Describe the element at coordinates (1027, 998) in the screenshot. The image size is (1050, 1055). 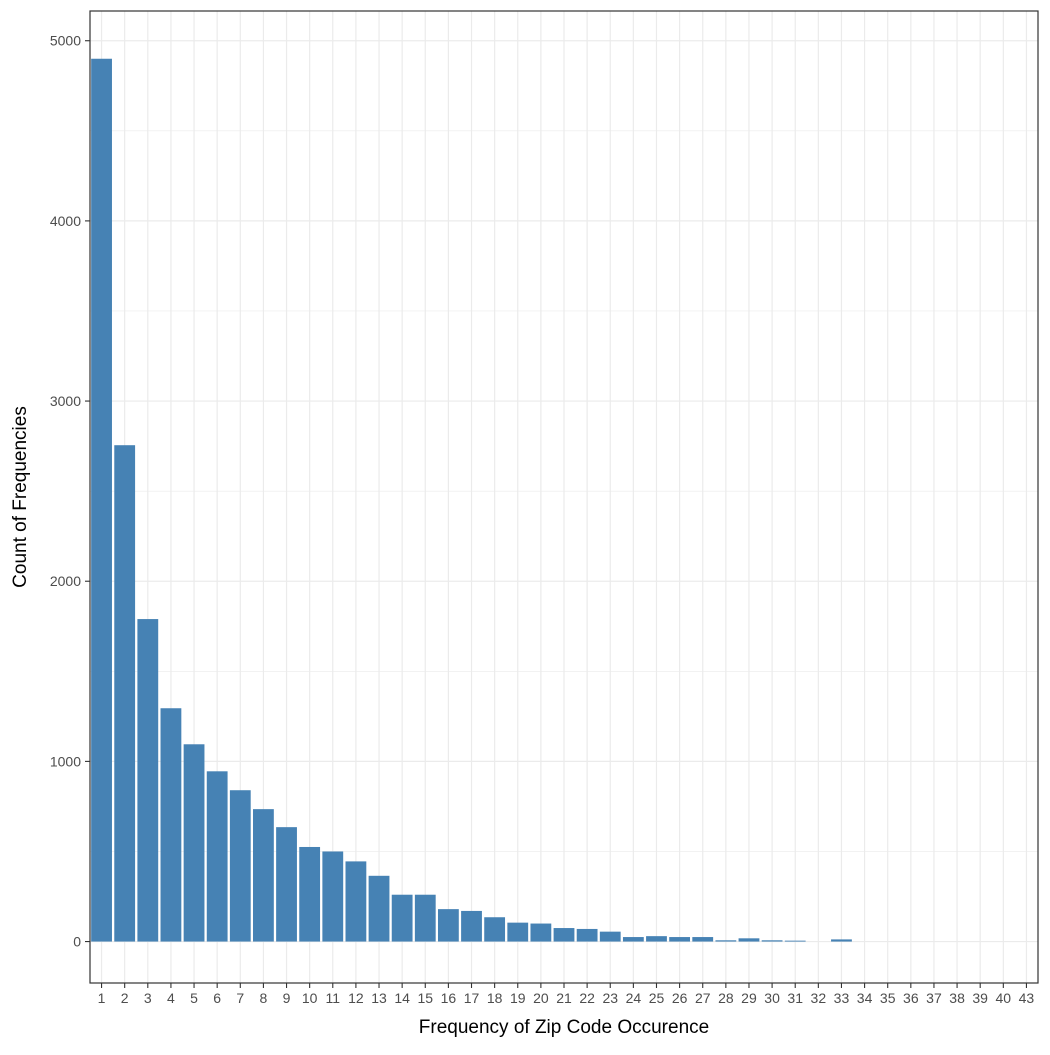
I see `x-tick-label: 43` at that location.